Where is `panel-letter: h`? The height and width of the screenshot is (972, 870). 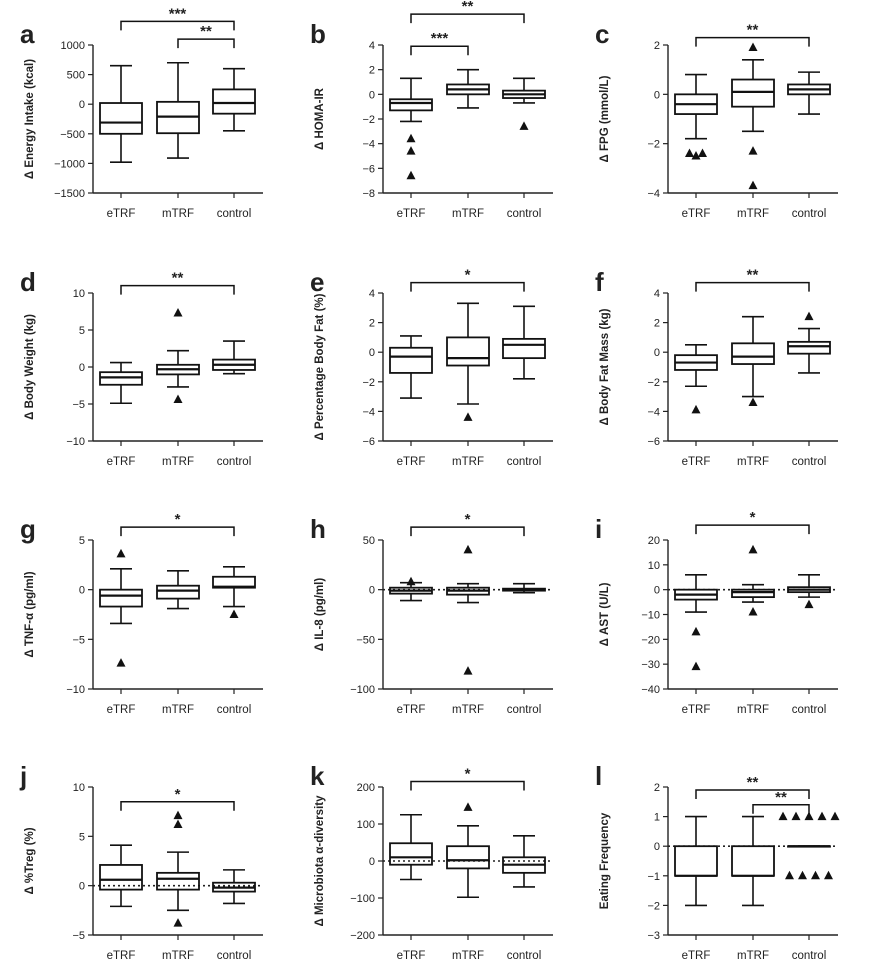 panel-letter: h is located at coordinates (318, 529).